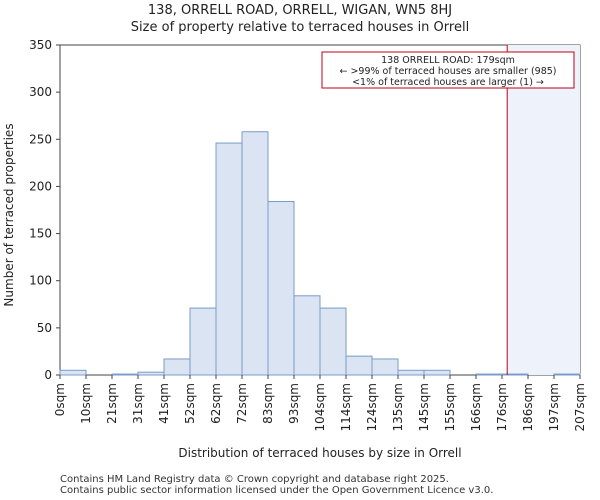  What do you see at coordinates (580, 407) in the screenshot?
I see `x-tick-label: 207sqm` at bounding box center [580, 407].